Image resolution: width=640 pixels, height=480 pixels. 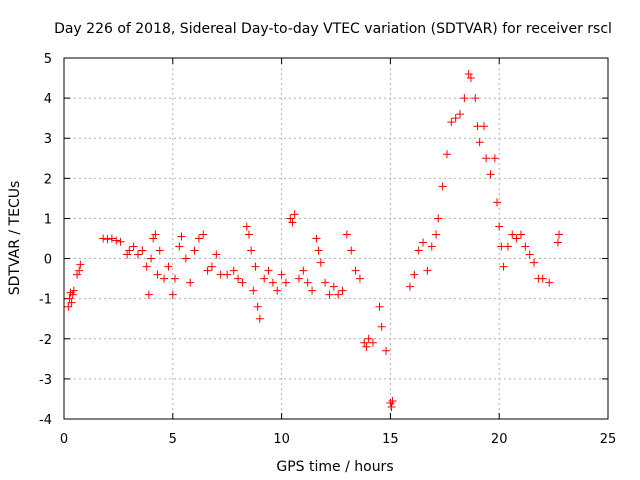 What do you see at coordinates (48, 179) in the screenshot?
I see `y-tick-label: 2` at bounding box center [48, 179].